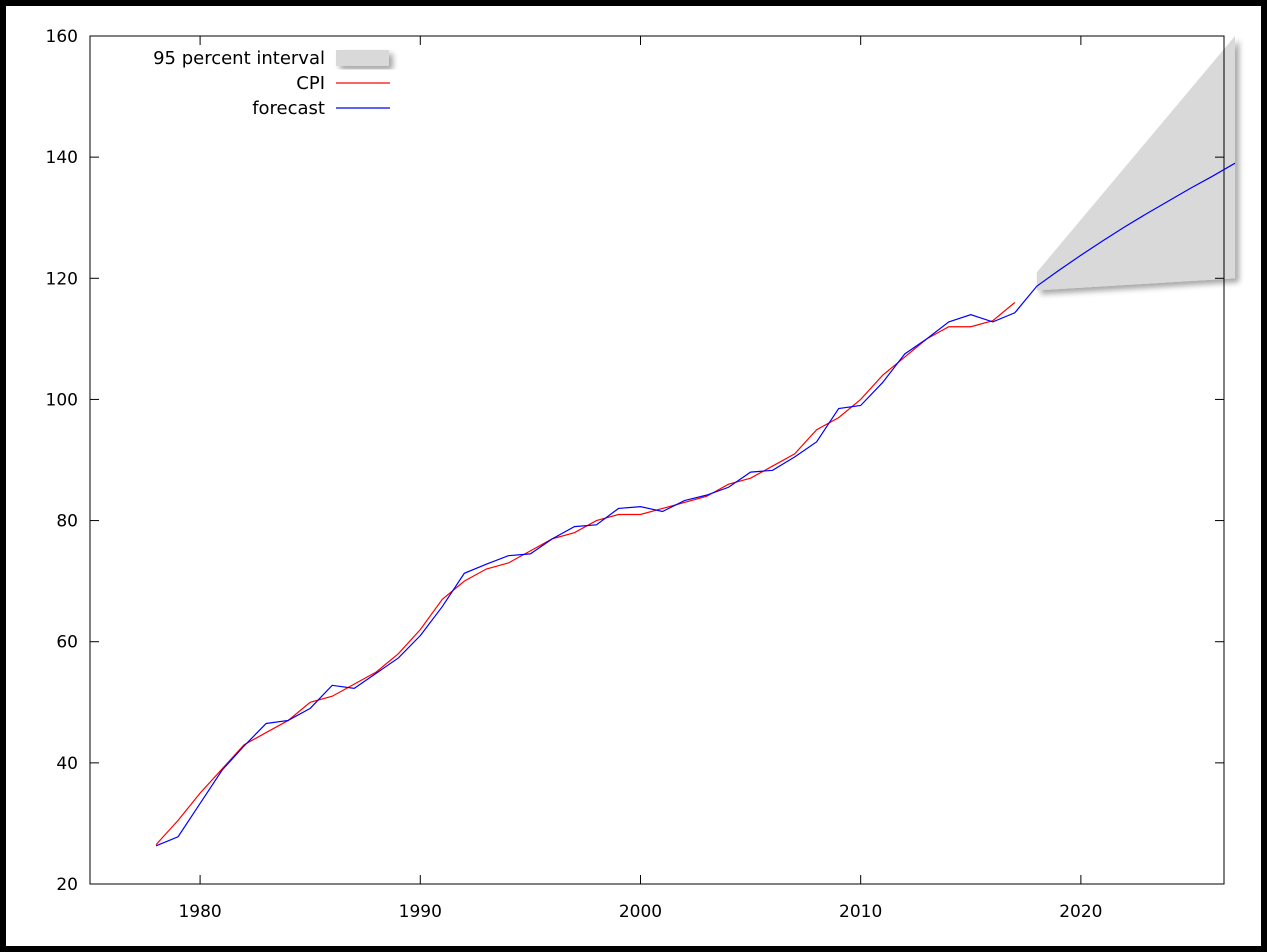  What do you see at coordinates (67, 522) in the screenshot?
I see `y-tick-label: 80` at bounding box center [67, 522].